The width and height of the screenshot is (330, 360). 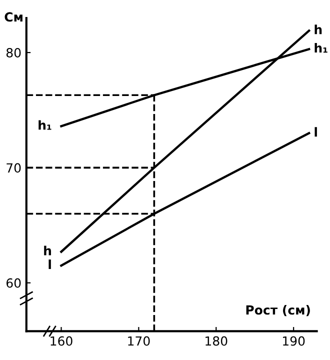 I want to click on text: h, so click(x=47, y=251).